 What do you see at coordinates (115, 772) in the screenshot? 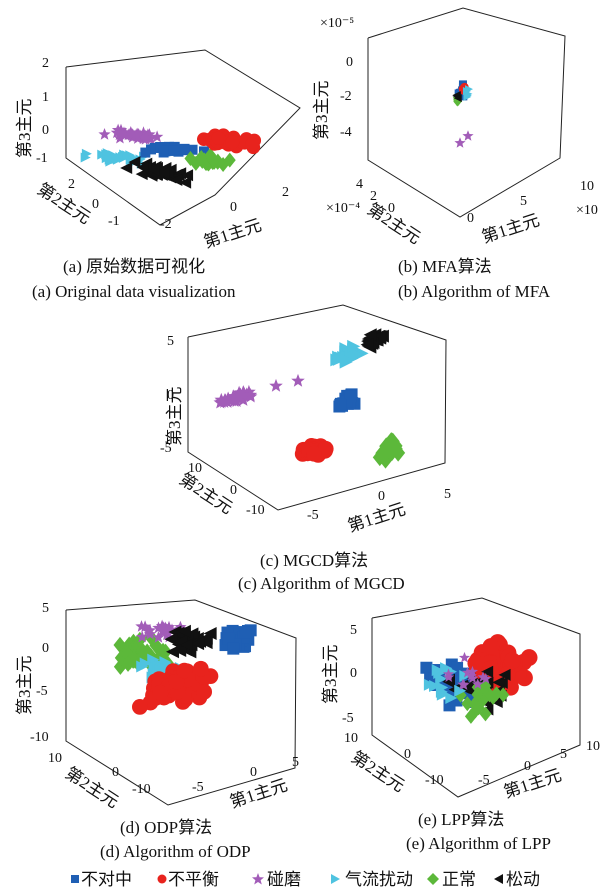
I see `panel-d-y-tick-1: 0` at bounding box center [115, 772].